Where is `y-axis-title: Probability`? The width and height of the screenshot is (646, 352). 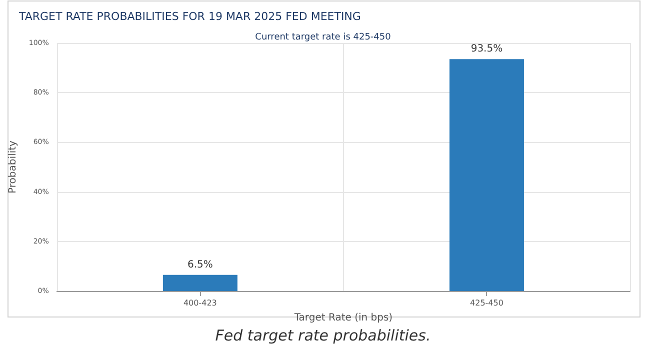 y-axis-title: Probability is located at coordinates (13, 167).